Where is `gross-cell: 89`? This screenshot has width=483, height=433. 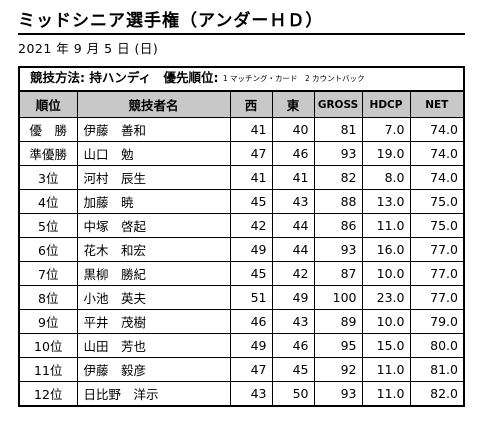
gross-cell: 89 is located at coordinates (338, 321).